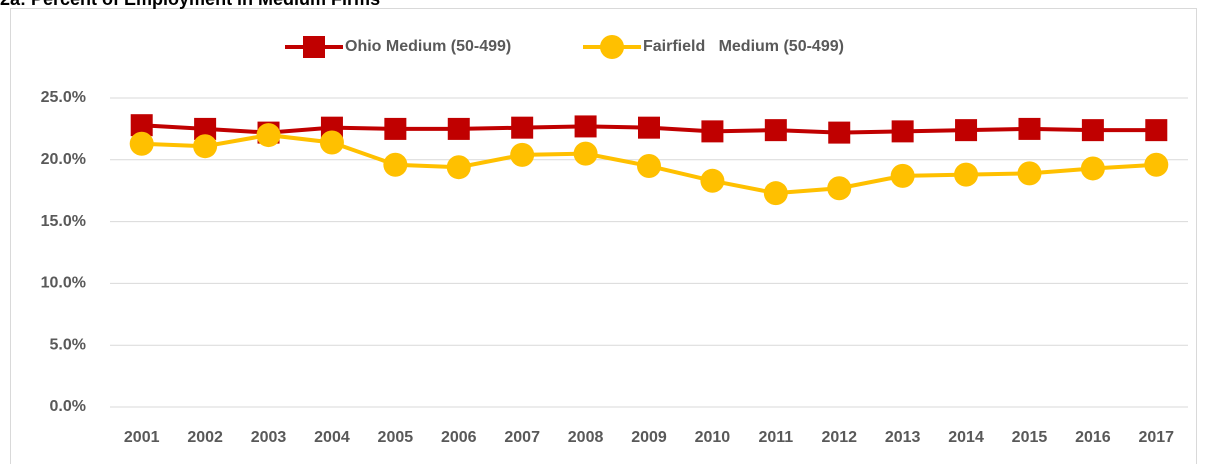  I want to click on legend-label: Ohio Medium (50-499), so click(428, 46).